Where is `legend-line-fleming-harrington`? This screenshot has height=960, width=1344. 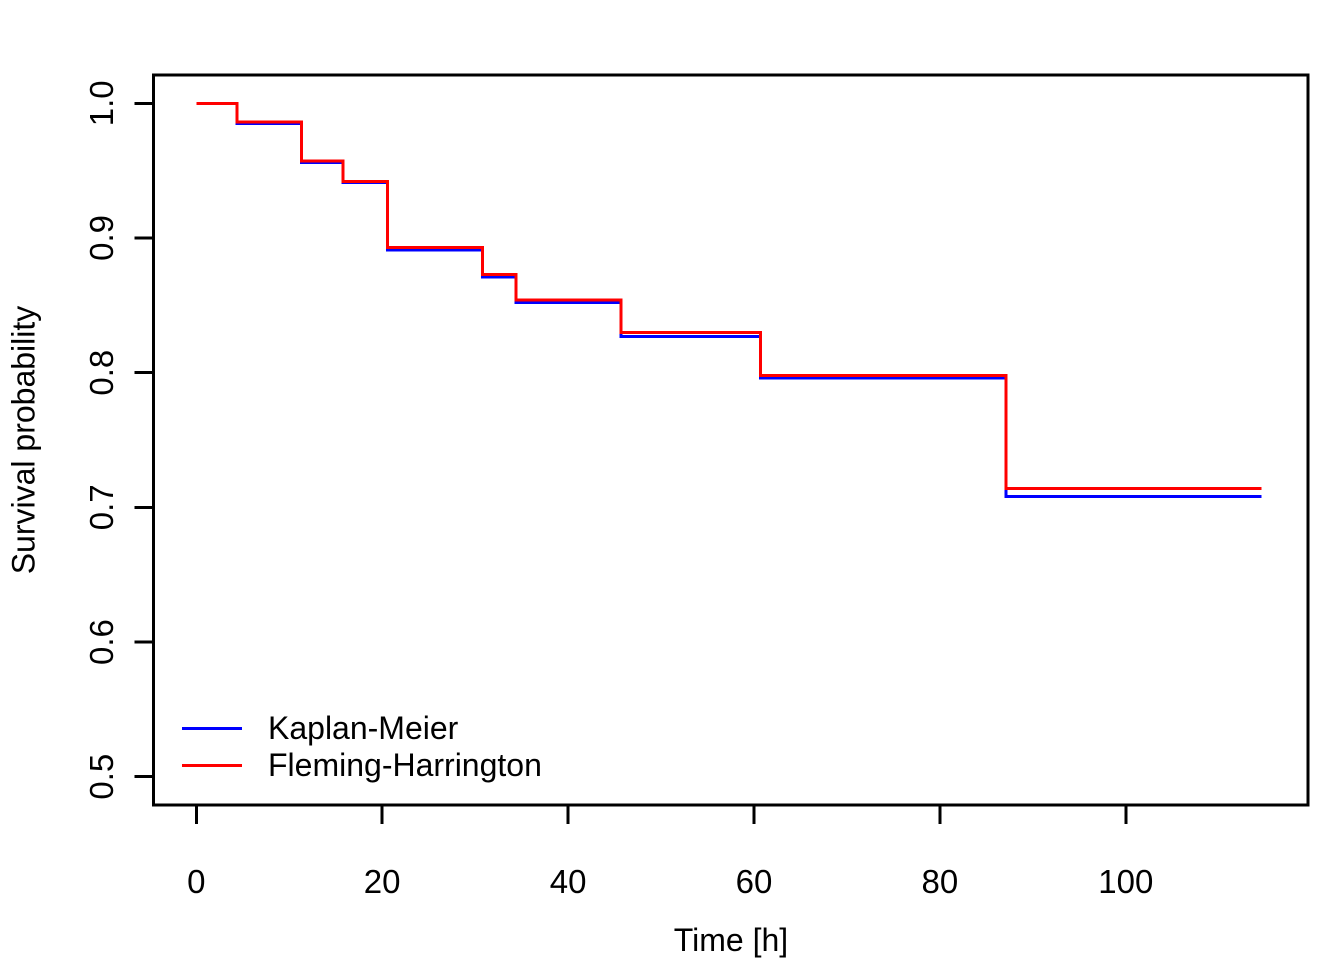 legend-line-fleming-harrington is located at coordinates (212, 765).